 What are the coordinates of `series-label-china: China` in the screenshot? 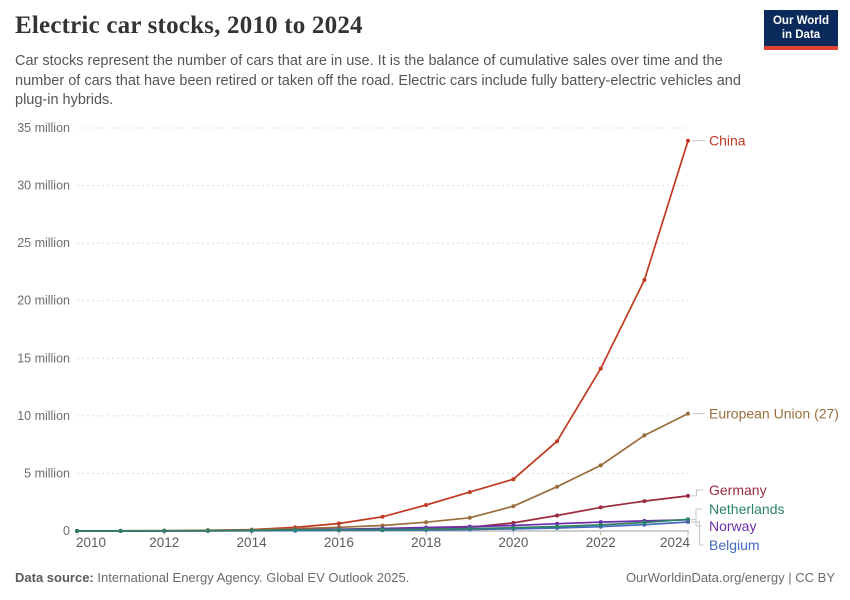 It's located at (727, 141).